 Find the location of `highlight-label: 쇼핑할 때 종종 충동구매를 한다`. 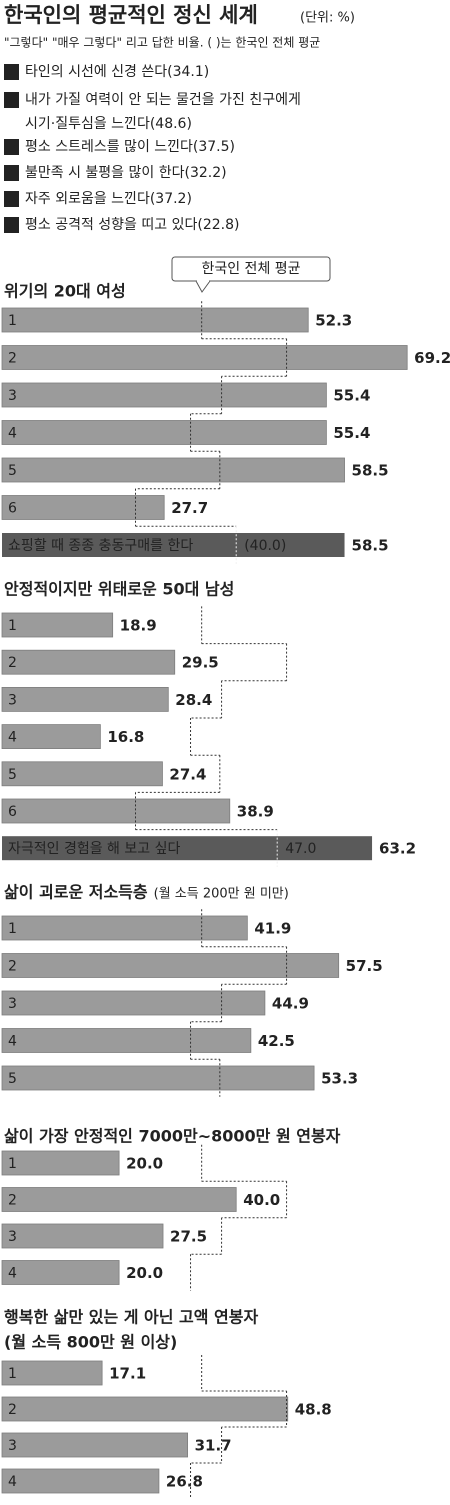

highlight-label: 쇼핑할 때 종종 충동구매를 한다 is located at coordinates (100, 546).